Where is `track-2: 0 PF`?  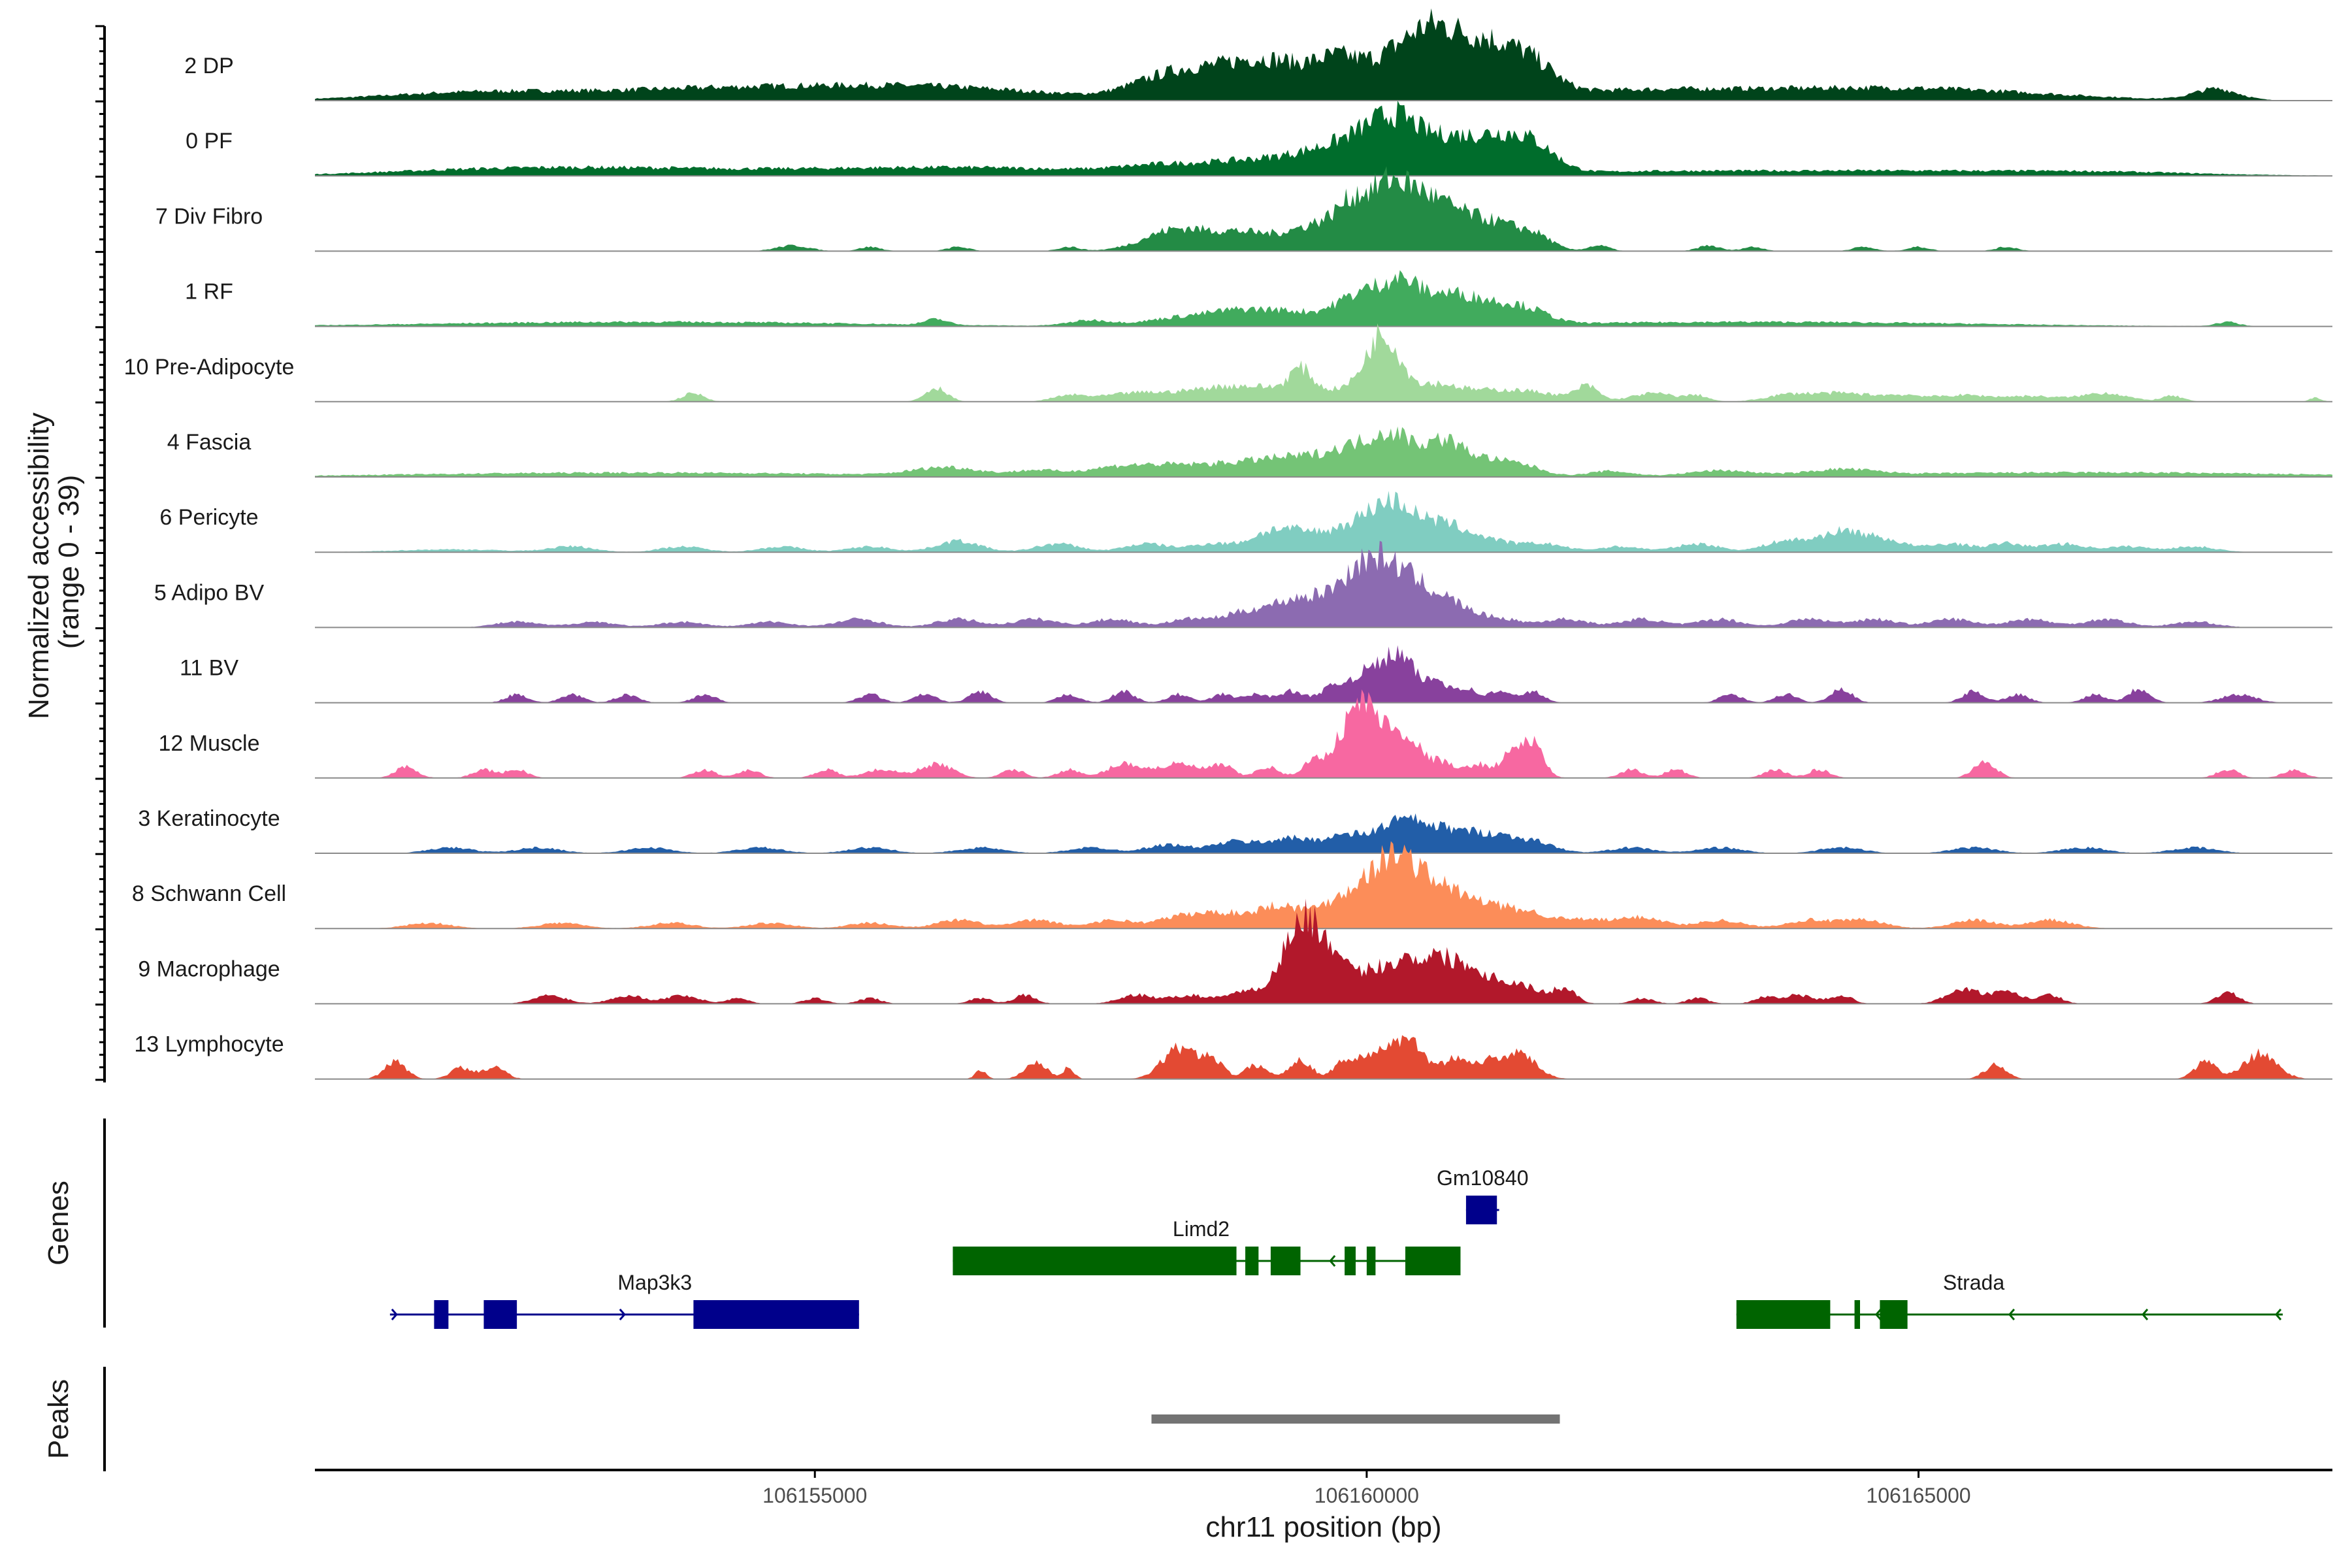
track-2: 0 PF is located at coordinates (1259, 139).